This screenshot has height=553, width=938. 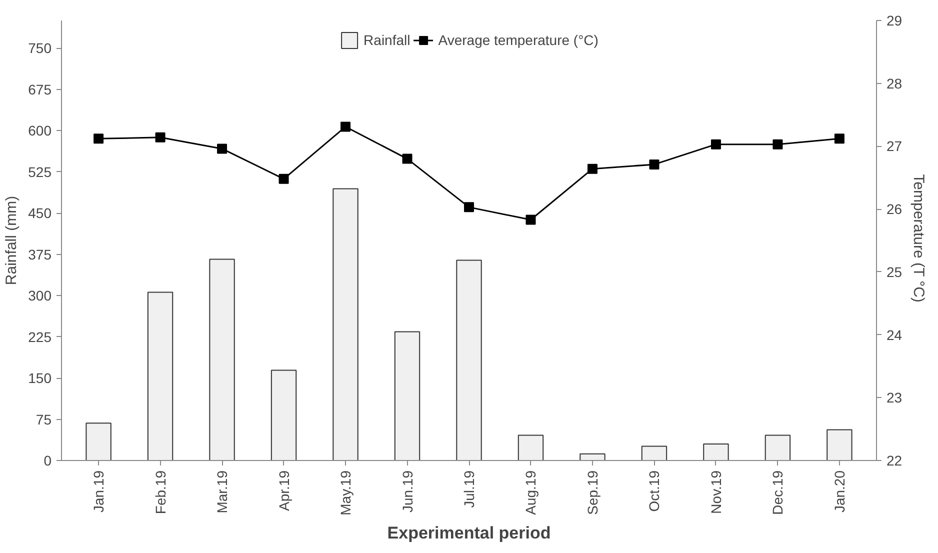 What do you see at coordinates (654, 491) in the screenshot?
I see `x-tick-label: Oct.19` at bounding box center [654, 491].